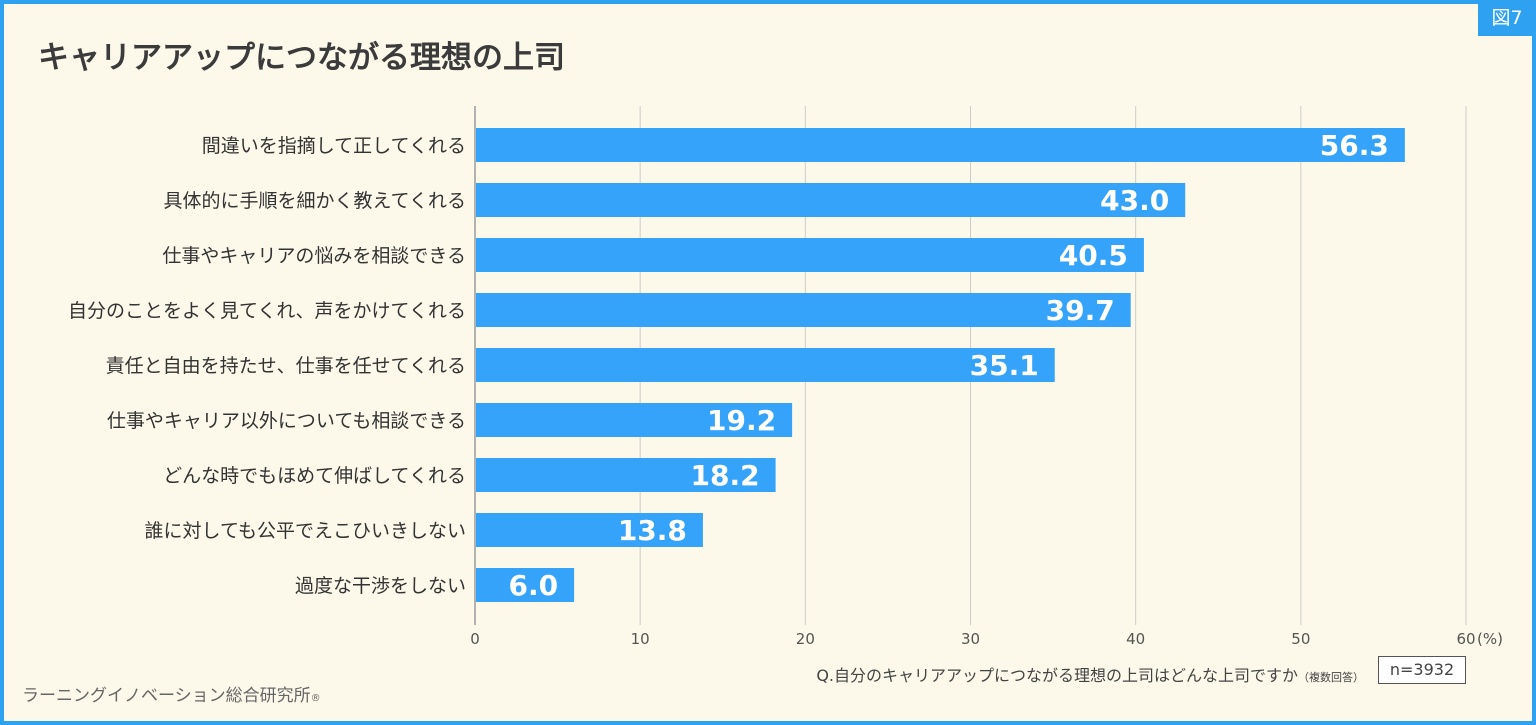 The width and height of the screenshot is (1536, 725). I want to click on question-text: Q.自分のキャリアアップにつながる理想の上司はどんな上司ですか（複数回答）, so click(1090, 674).